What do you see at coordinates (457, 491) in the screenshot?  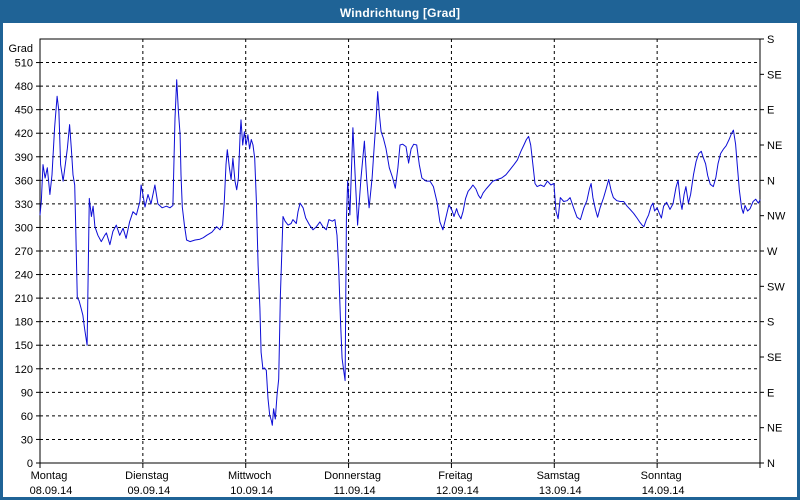 I see `x-axis-date-label: 12.09.14` at bounding box center [457, 491].